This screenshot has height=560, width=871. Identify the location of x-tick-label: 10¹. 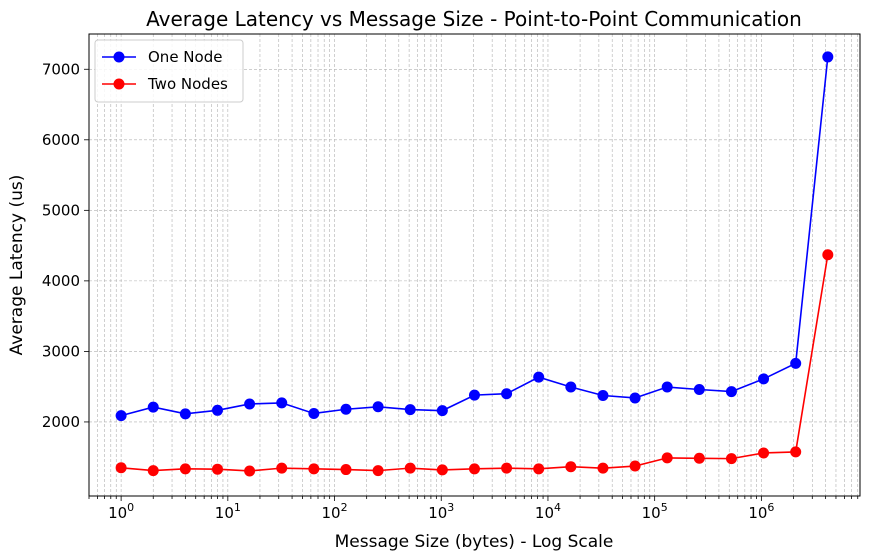
(228, 511).